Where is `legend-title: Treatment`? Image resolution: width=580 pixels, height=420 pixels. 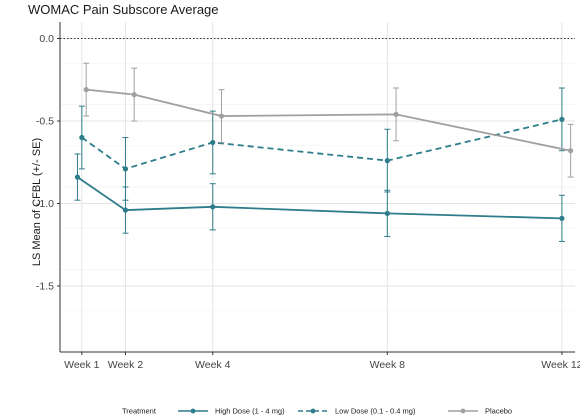 legend-title: Treatment is located at coordinates (139, 411).